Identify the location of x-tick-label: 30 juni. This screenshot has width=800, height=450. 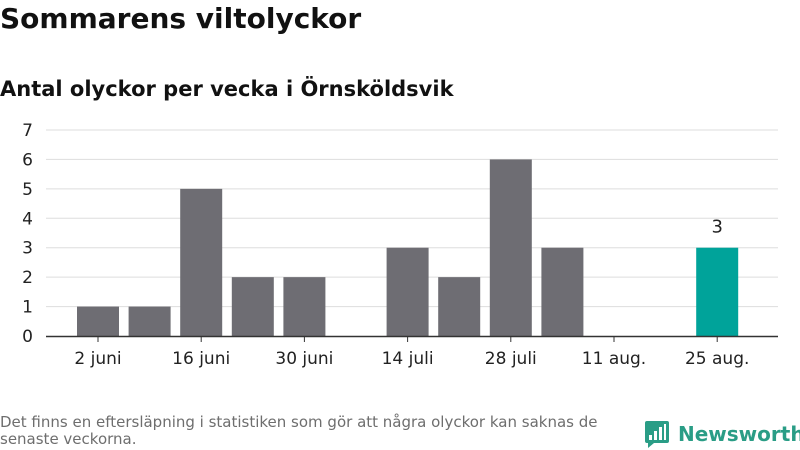
(304, 359).